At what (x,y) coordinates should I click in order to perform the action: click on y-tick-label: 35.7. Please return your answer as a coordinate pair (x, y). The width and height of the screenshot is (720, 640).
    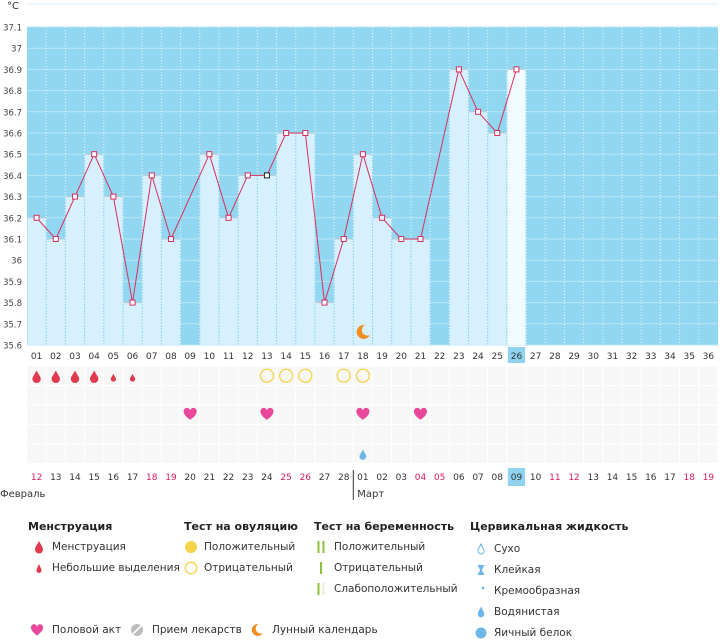
    Looking at the image, I should click on (12, 325).